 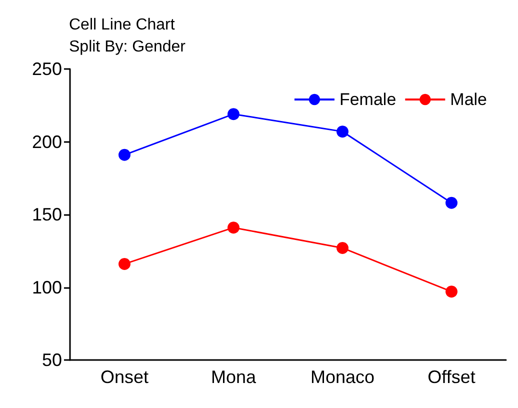 What do you see at coordinates (452, 377) in the screenshot?
I see `x-tick-label: Offset` at bounding box center [452, 377].